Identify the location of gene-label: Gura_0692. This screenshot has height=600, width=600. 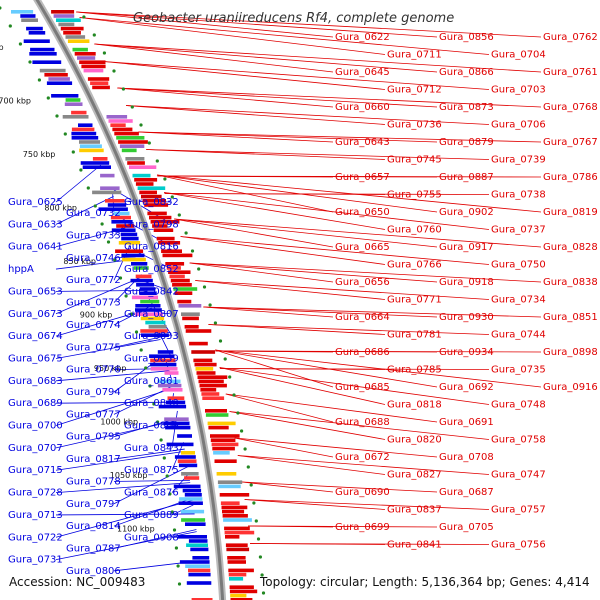
(466, 387).